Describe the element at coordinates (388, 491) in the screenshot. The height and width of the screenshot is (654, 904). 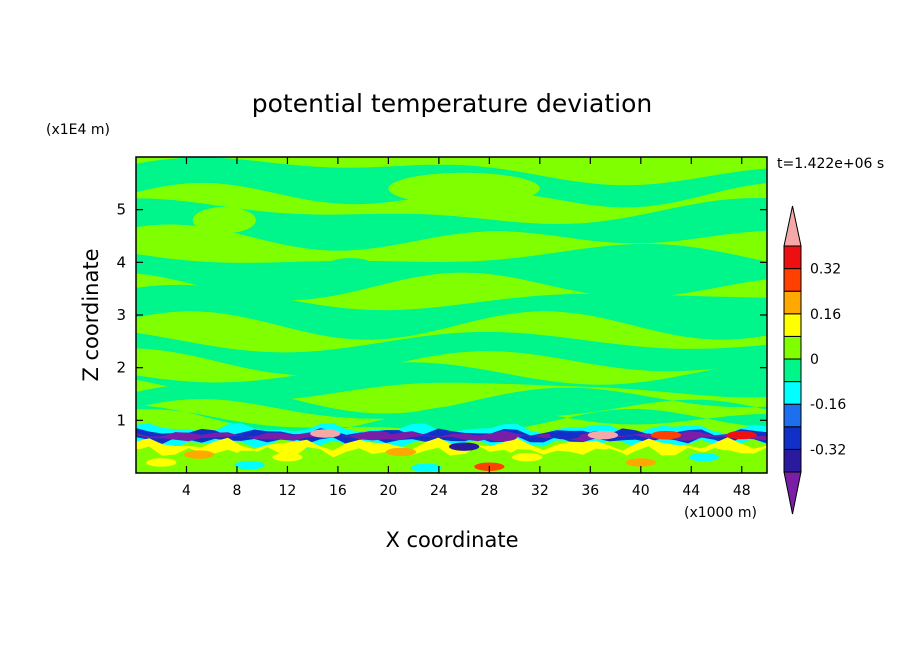
I see `x-tick-label: 20` at that location.